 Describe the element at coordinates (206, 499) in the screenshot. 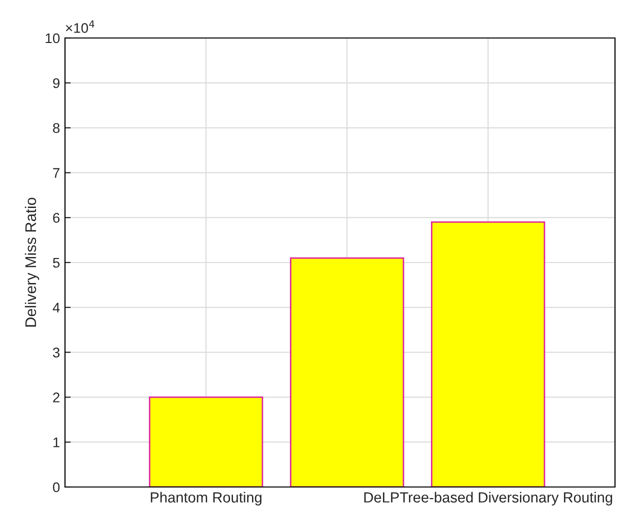

I see `x-tick-label: Phantom Routing` at that location.